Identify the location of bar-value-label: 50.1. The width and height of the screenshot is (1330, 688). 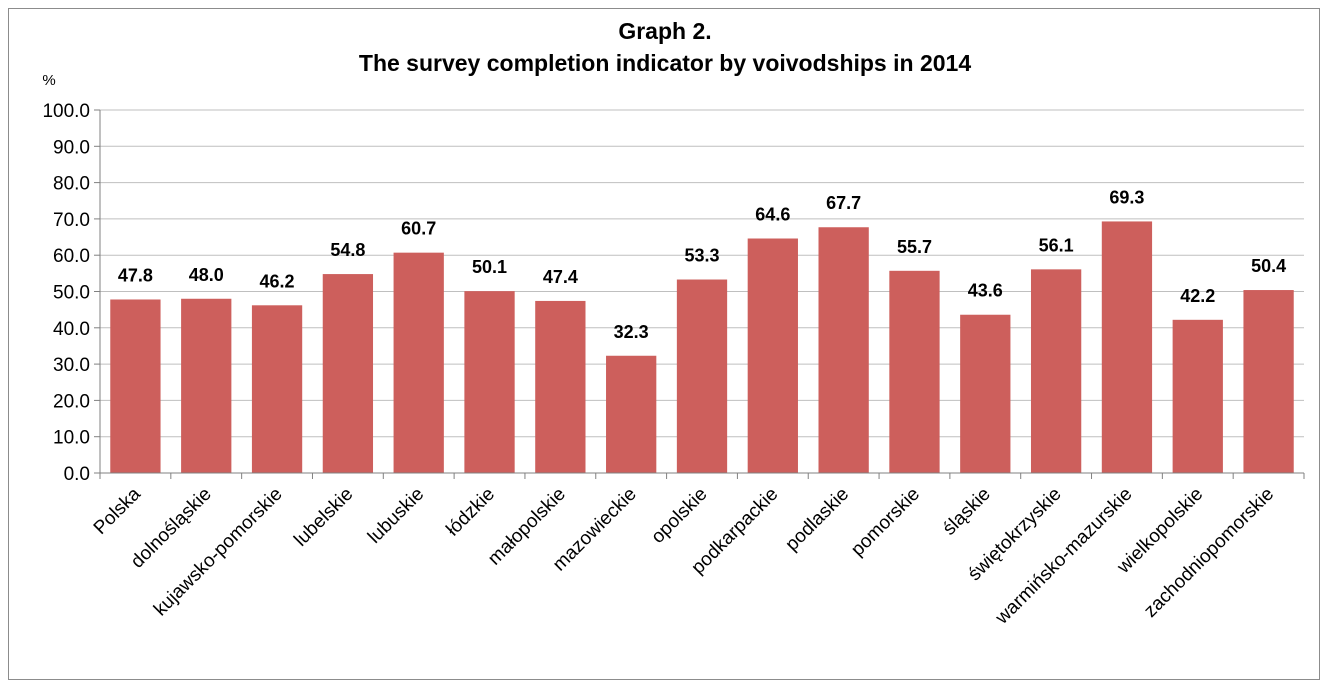
(489, 267).